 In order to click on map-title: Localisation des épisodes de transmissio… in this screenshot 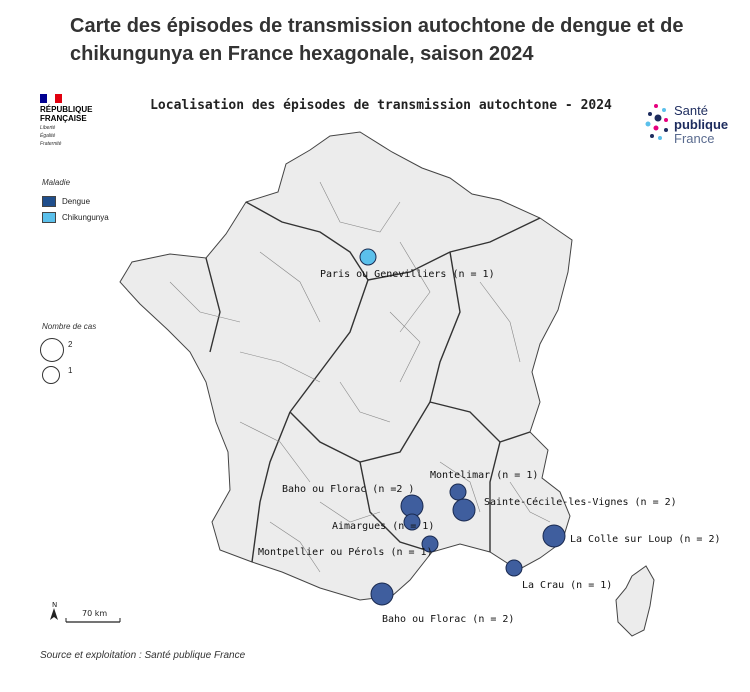, I will do `click(381, 105)`.